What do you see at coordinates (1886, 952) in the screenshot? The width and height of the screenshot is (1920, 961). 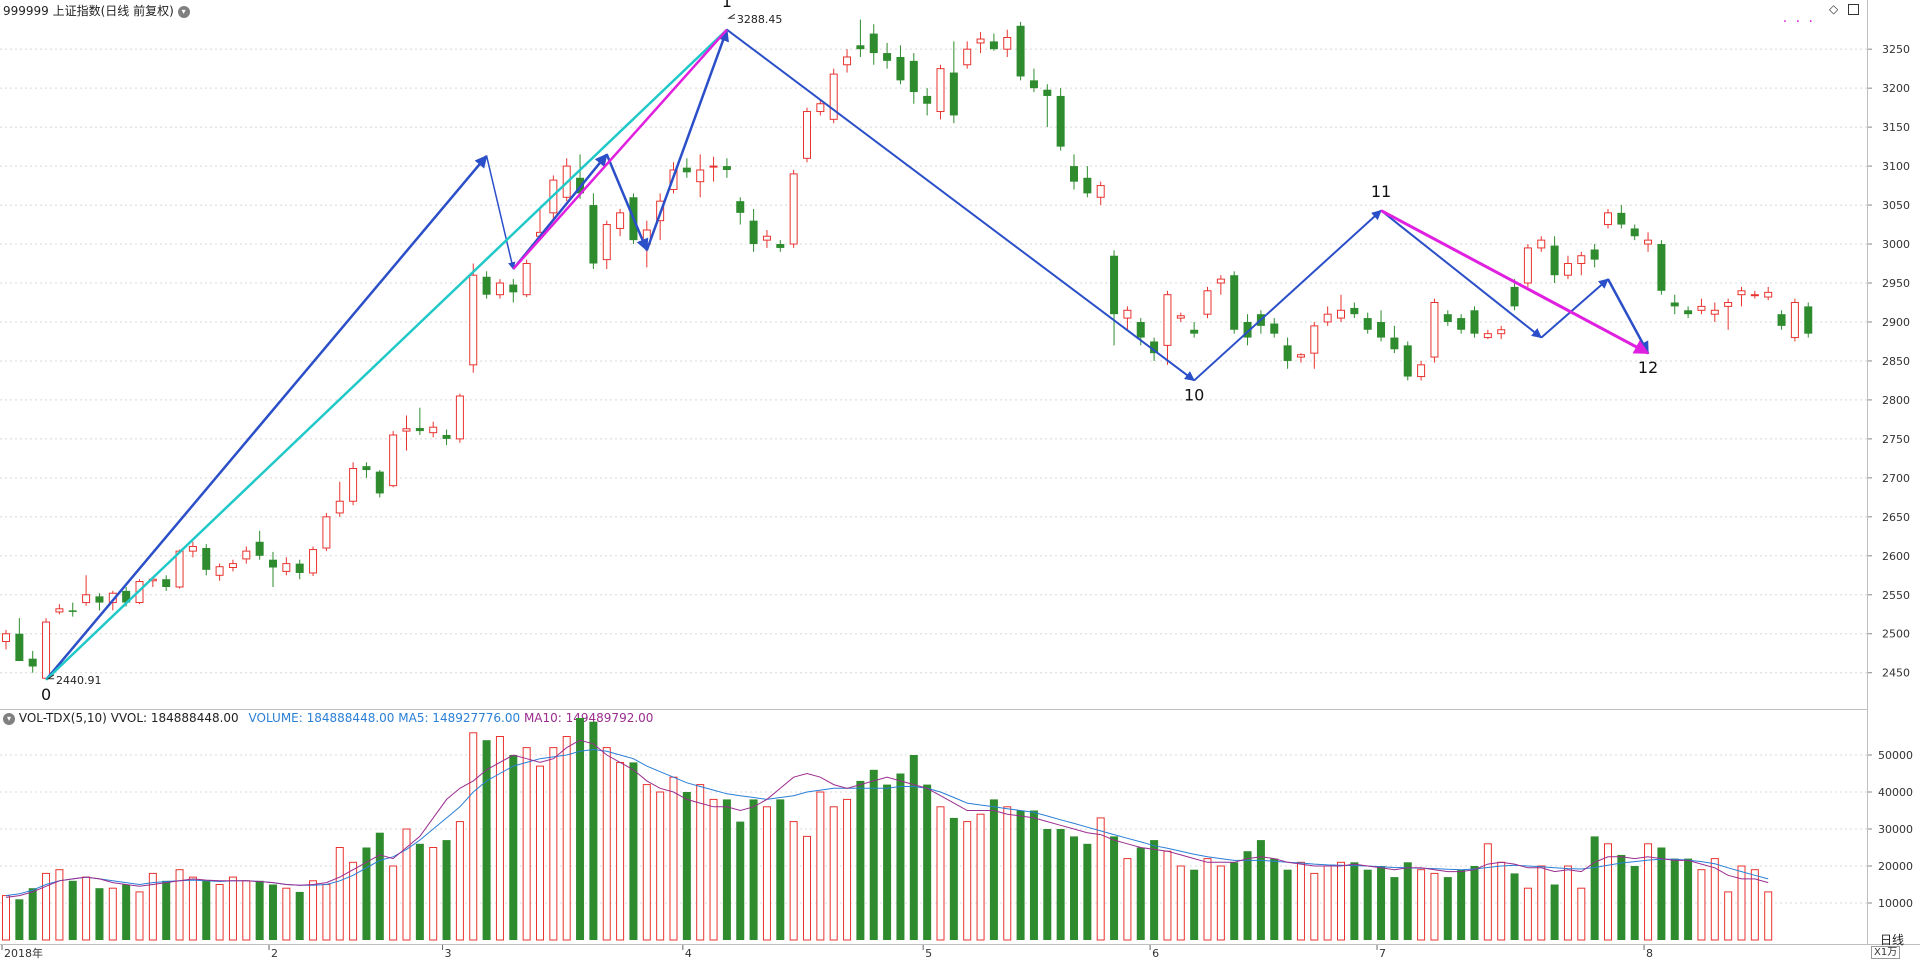 I see `unit-label: X1万` at bounding box center [1886, 952].